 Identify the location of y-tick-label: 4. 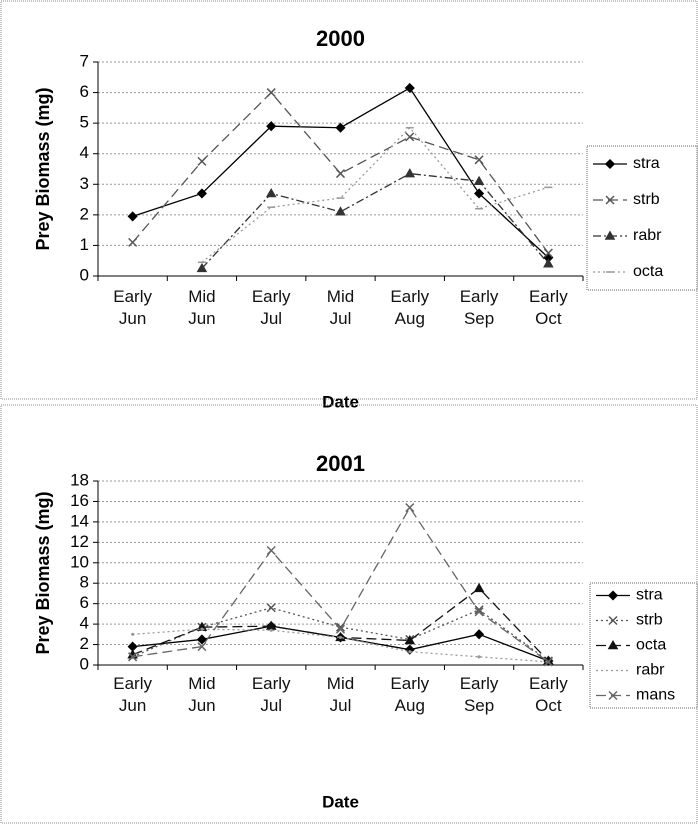
(84, 623).